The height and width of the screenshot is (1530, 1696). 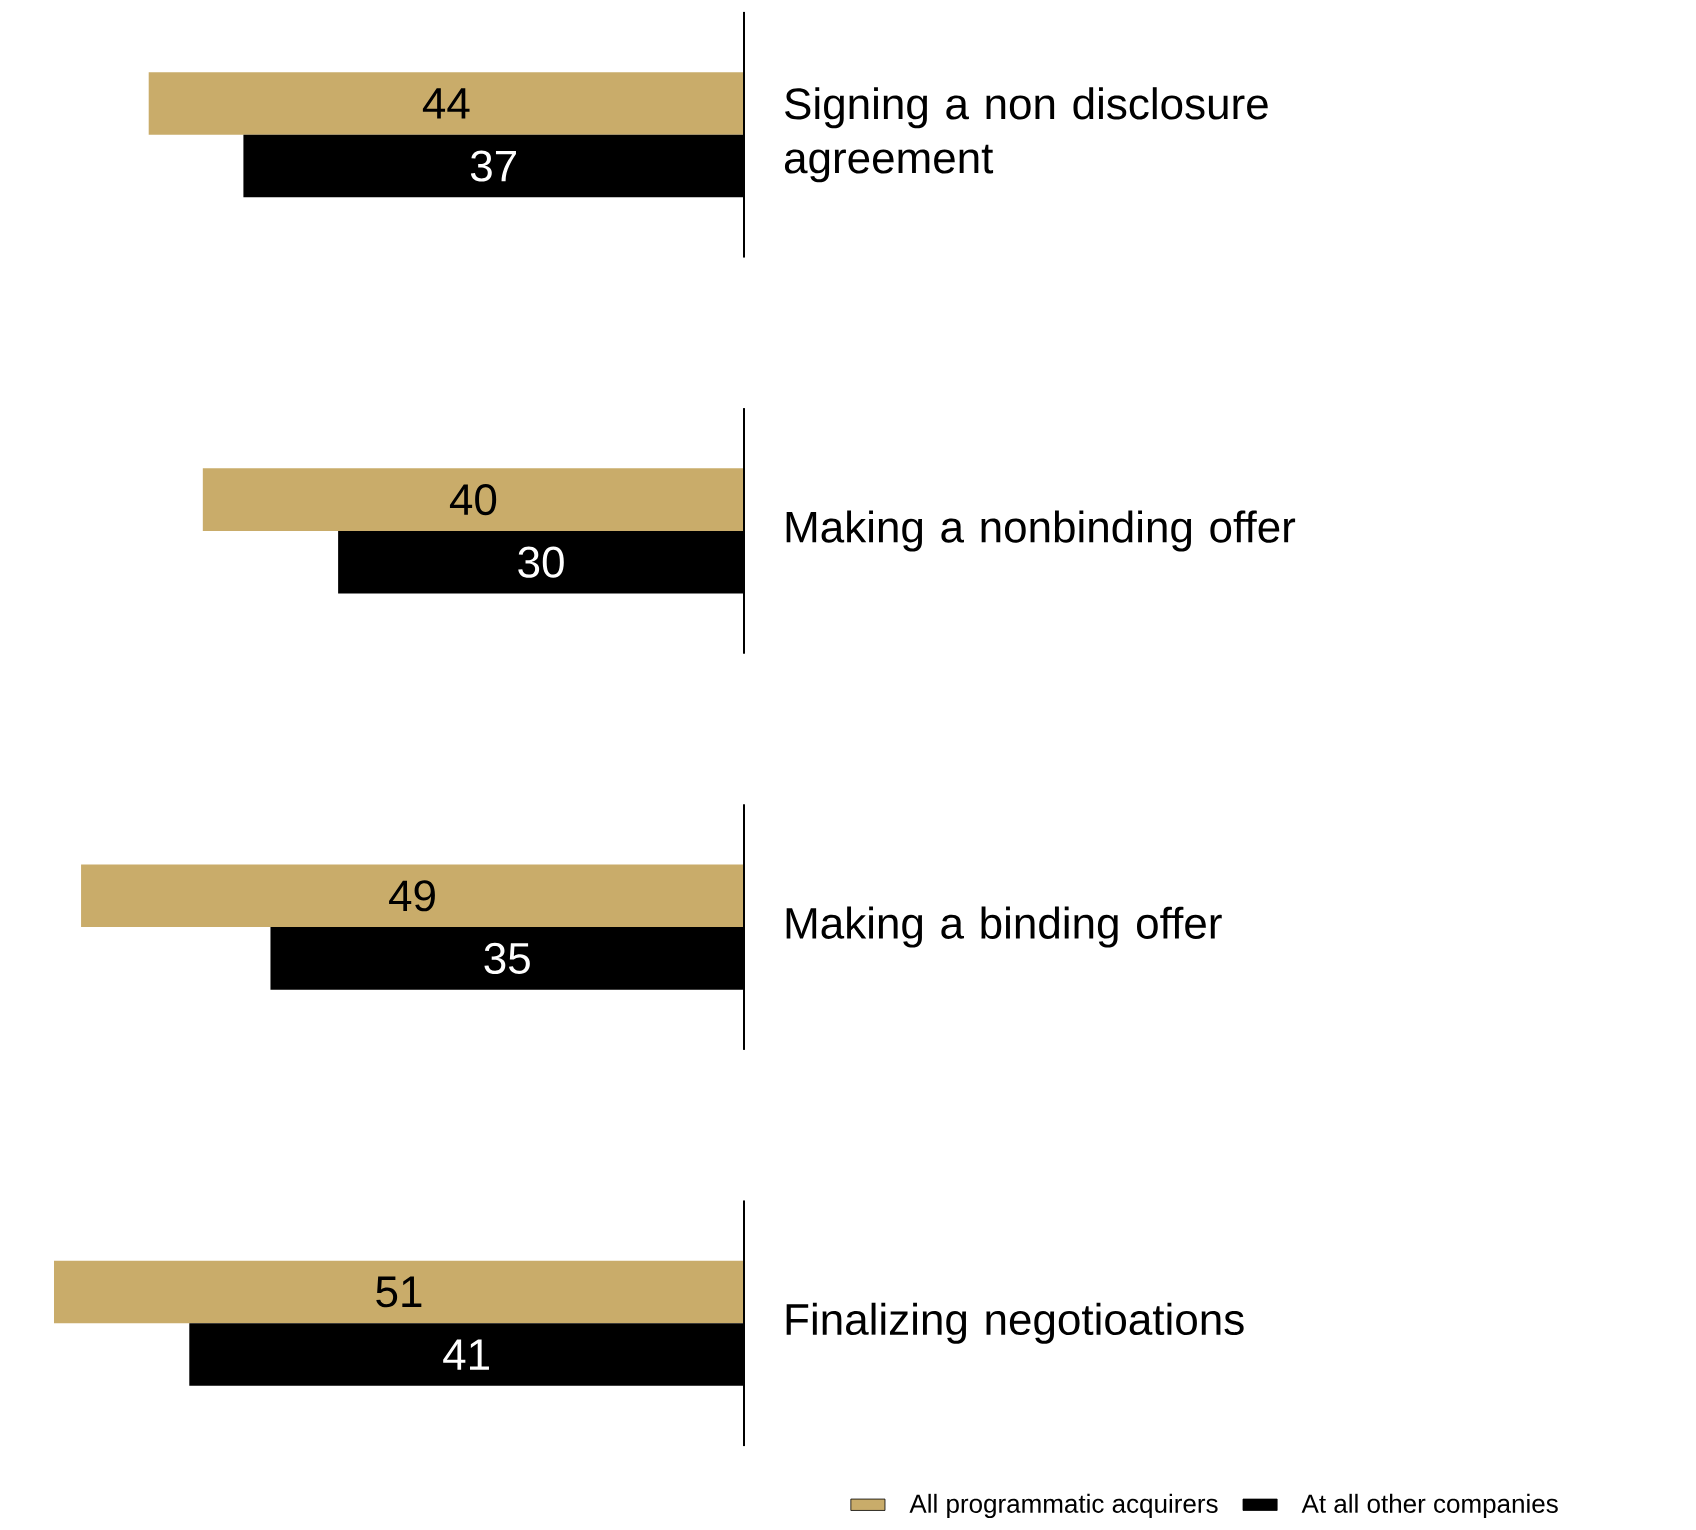 I want to click on data-label: 49, so click(x=412, y=896).